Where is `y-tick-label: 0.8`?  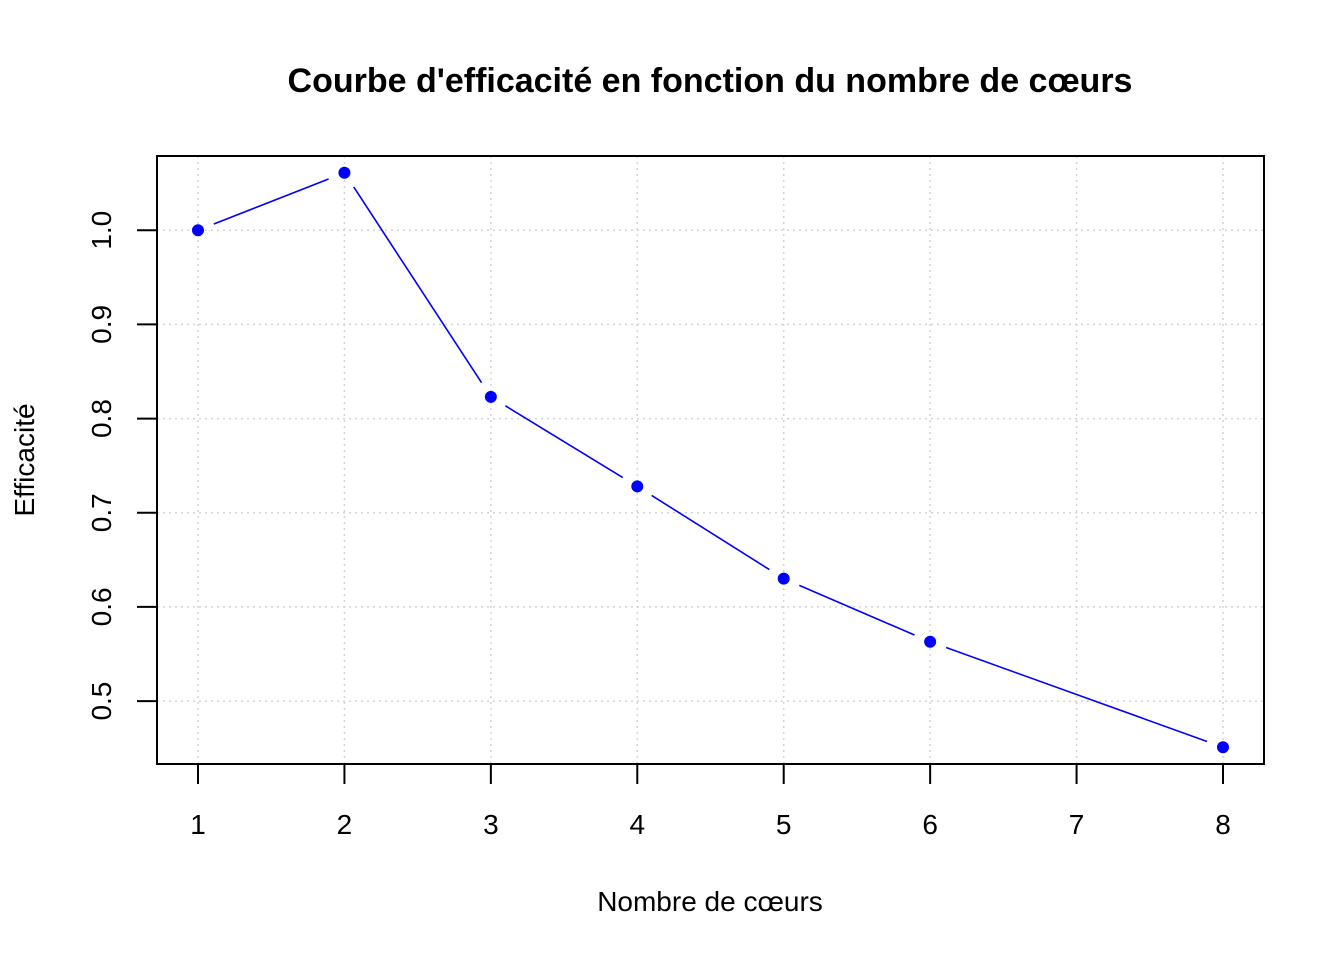 y-tick-label: 0.8 is located at coordinates (101, 418).